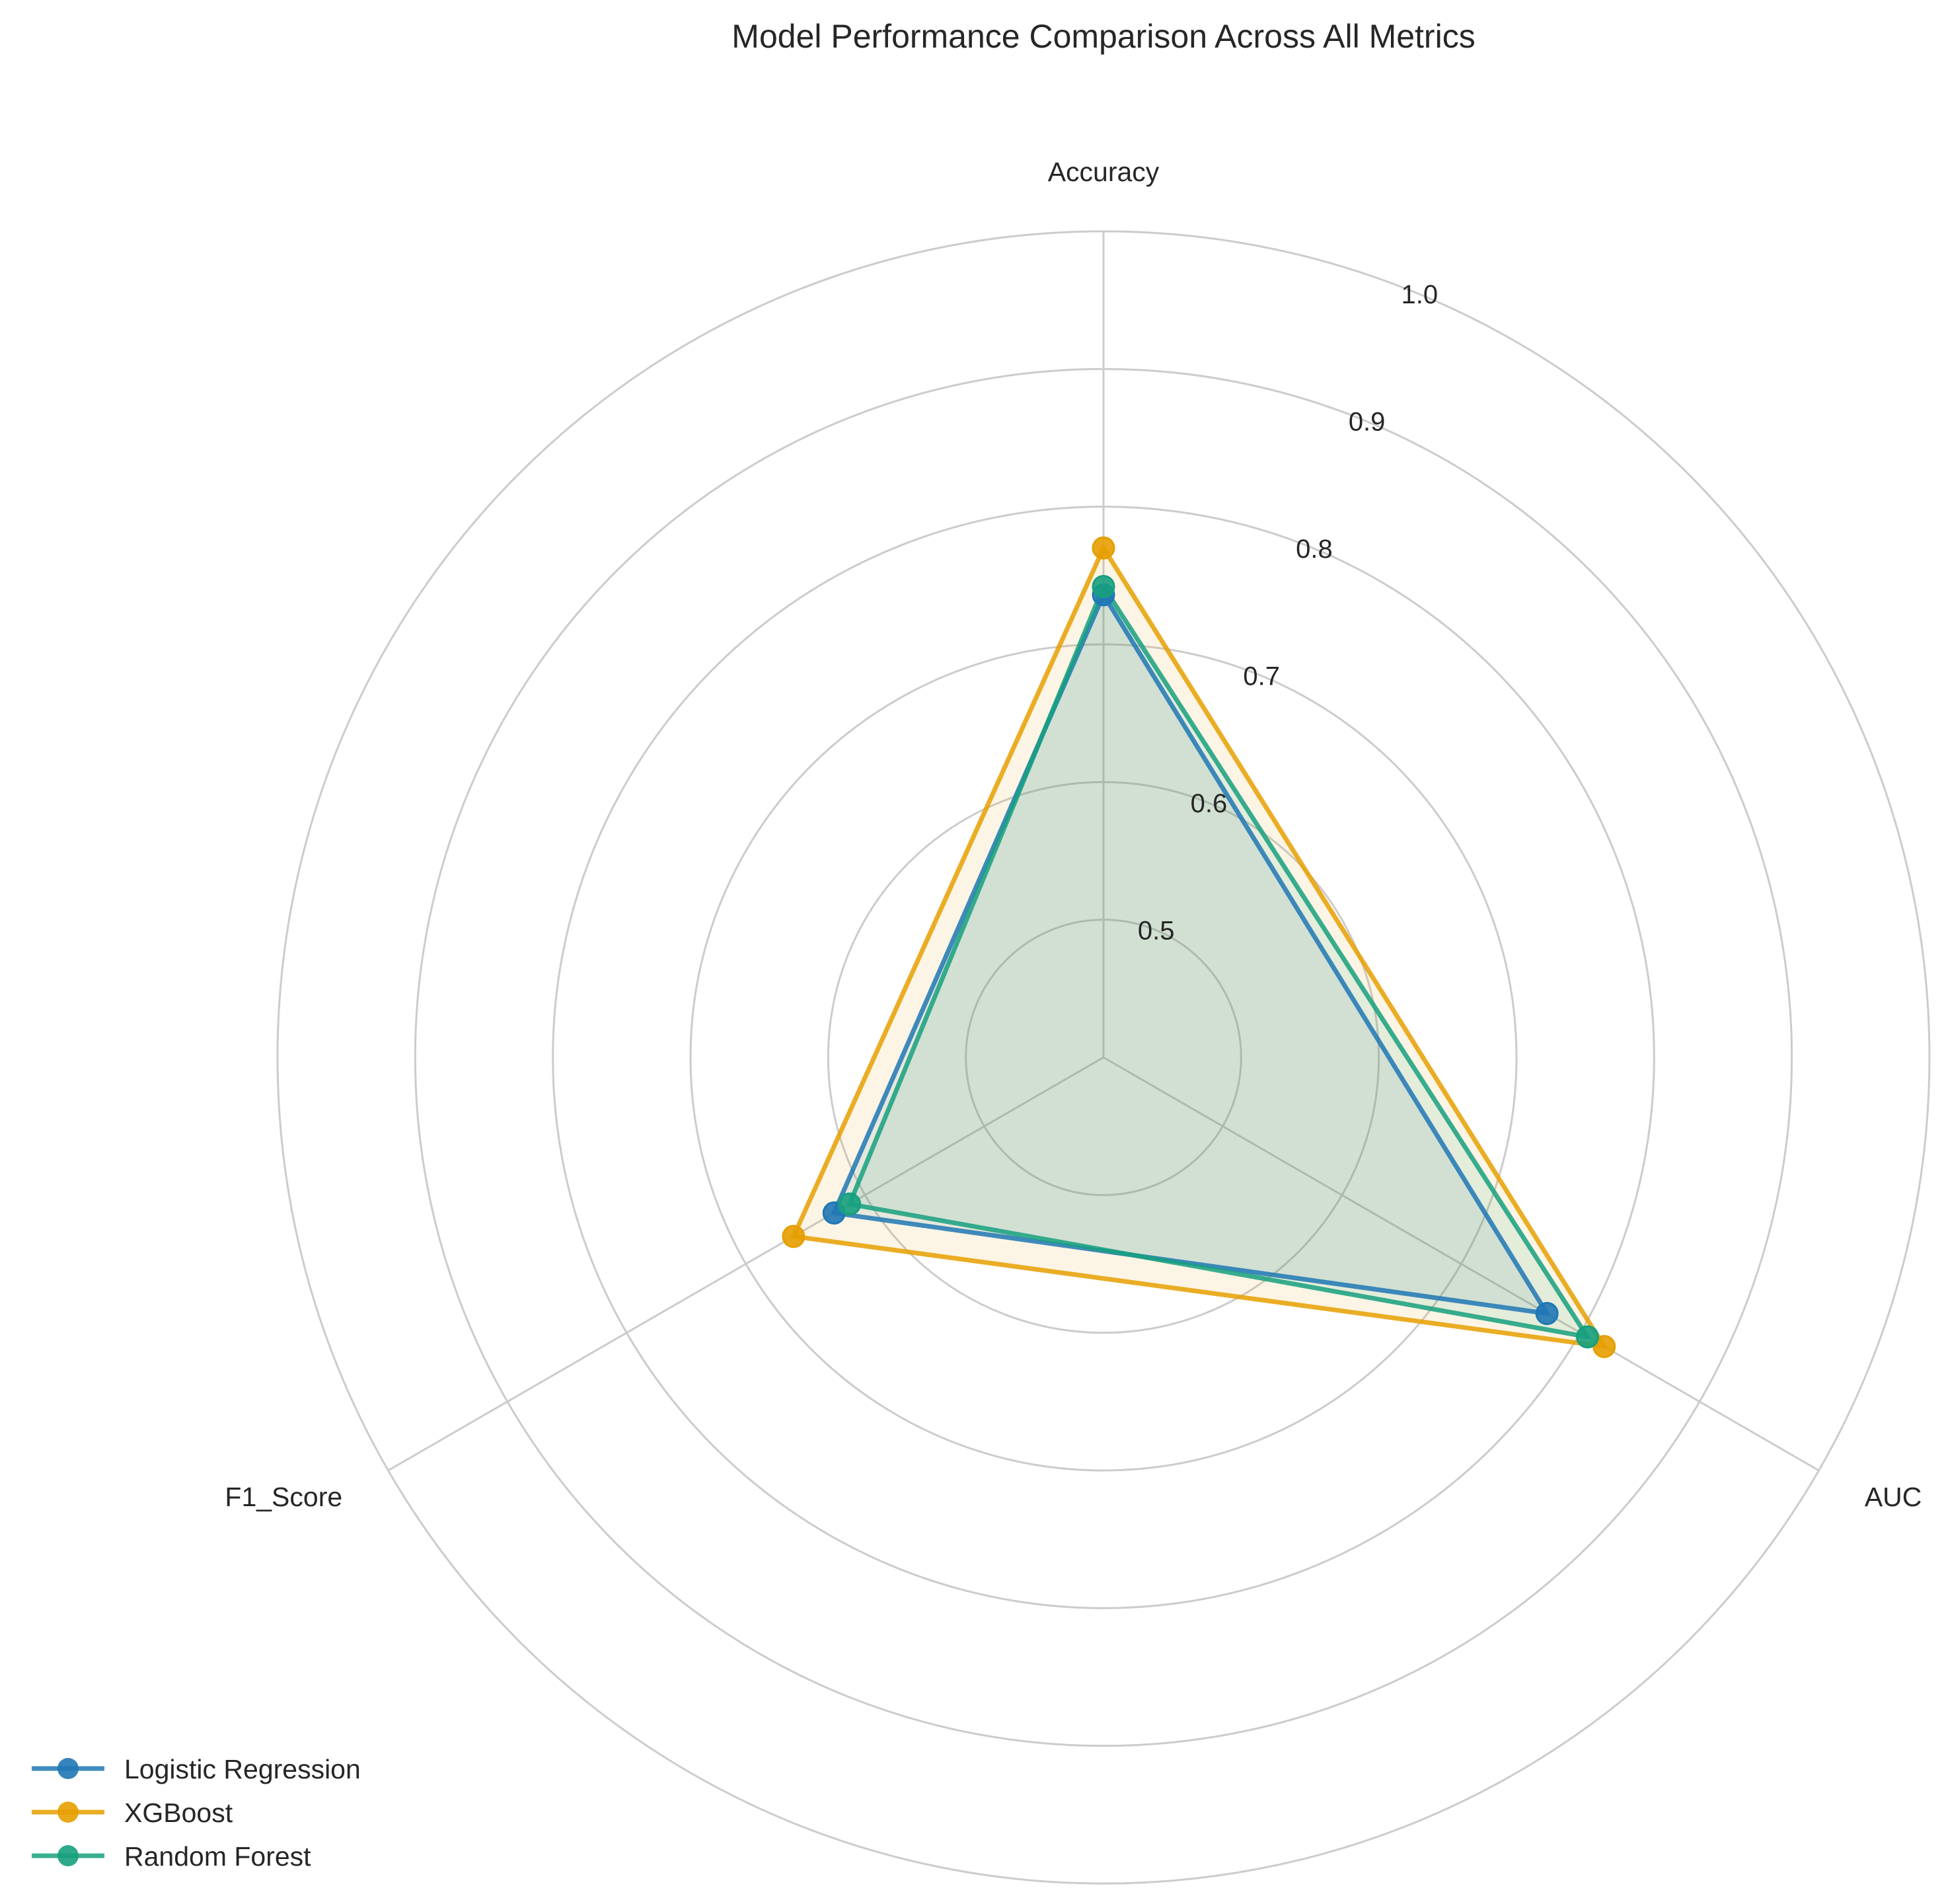 Image resolution: width=1944 pixels, height=1904 pixels. Describe the element at coordinates (1104, 172) in the screenshot. I see `axis-label-accuracy: Accuracy` at that location.